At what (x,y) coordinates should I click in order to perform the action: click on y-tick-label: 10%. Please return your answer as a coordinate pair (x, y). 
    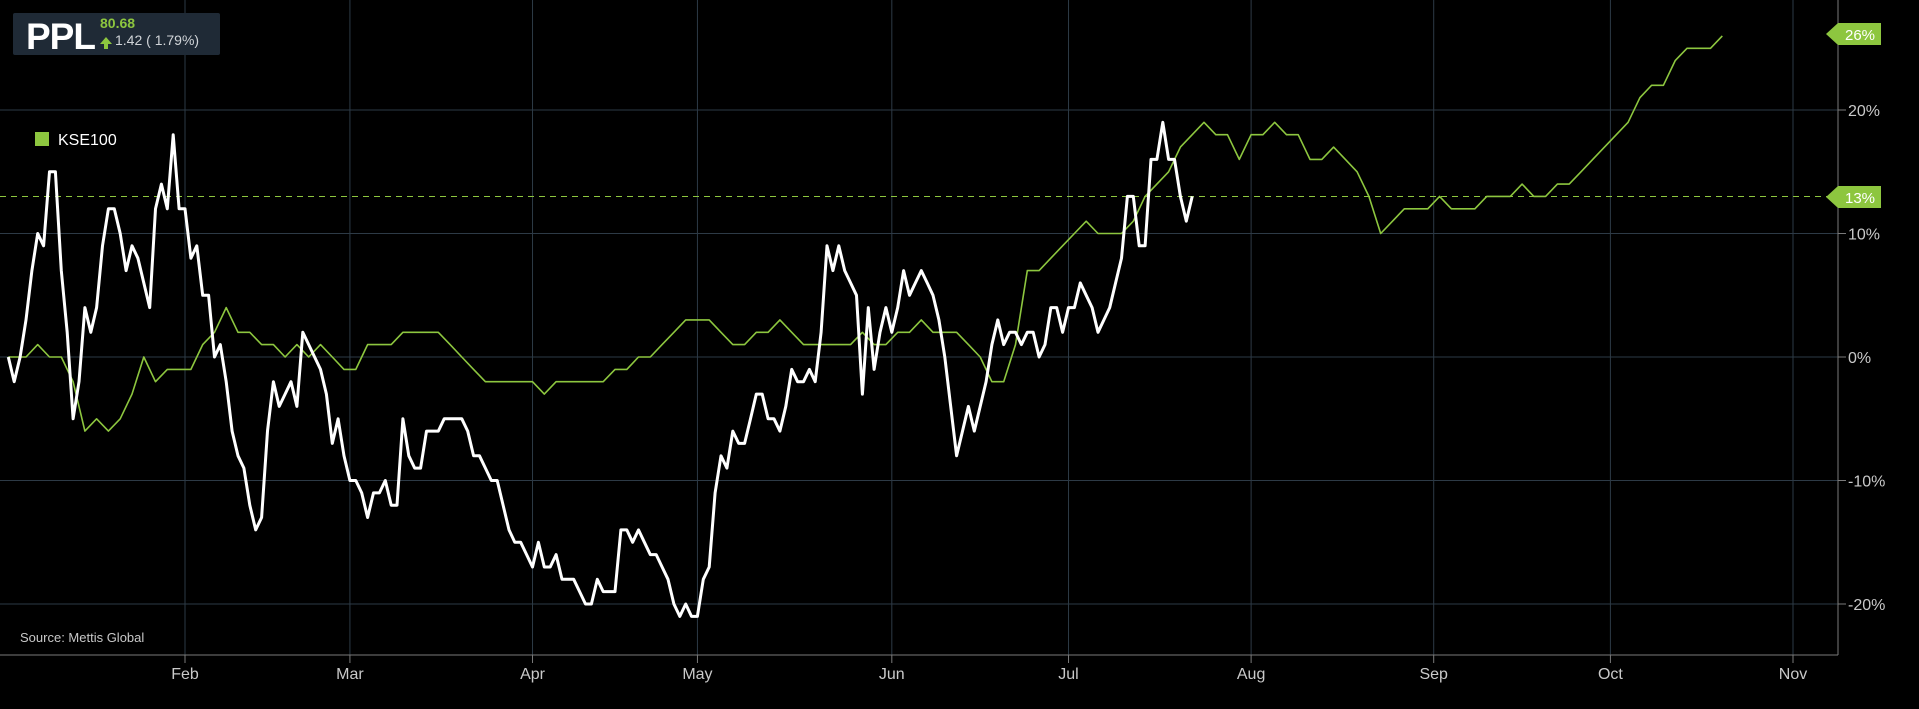
    Looking at the image, I should click on (1864, 235).